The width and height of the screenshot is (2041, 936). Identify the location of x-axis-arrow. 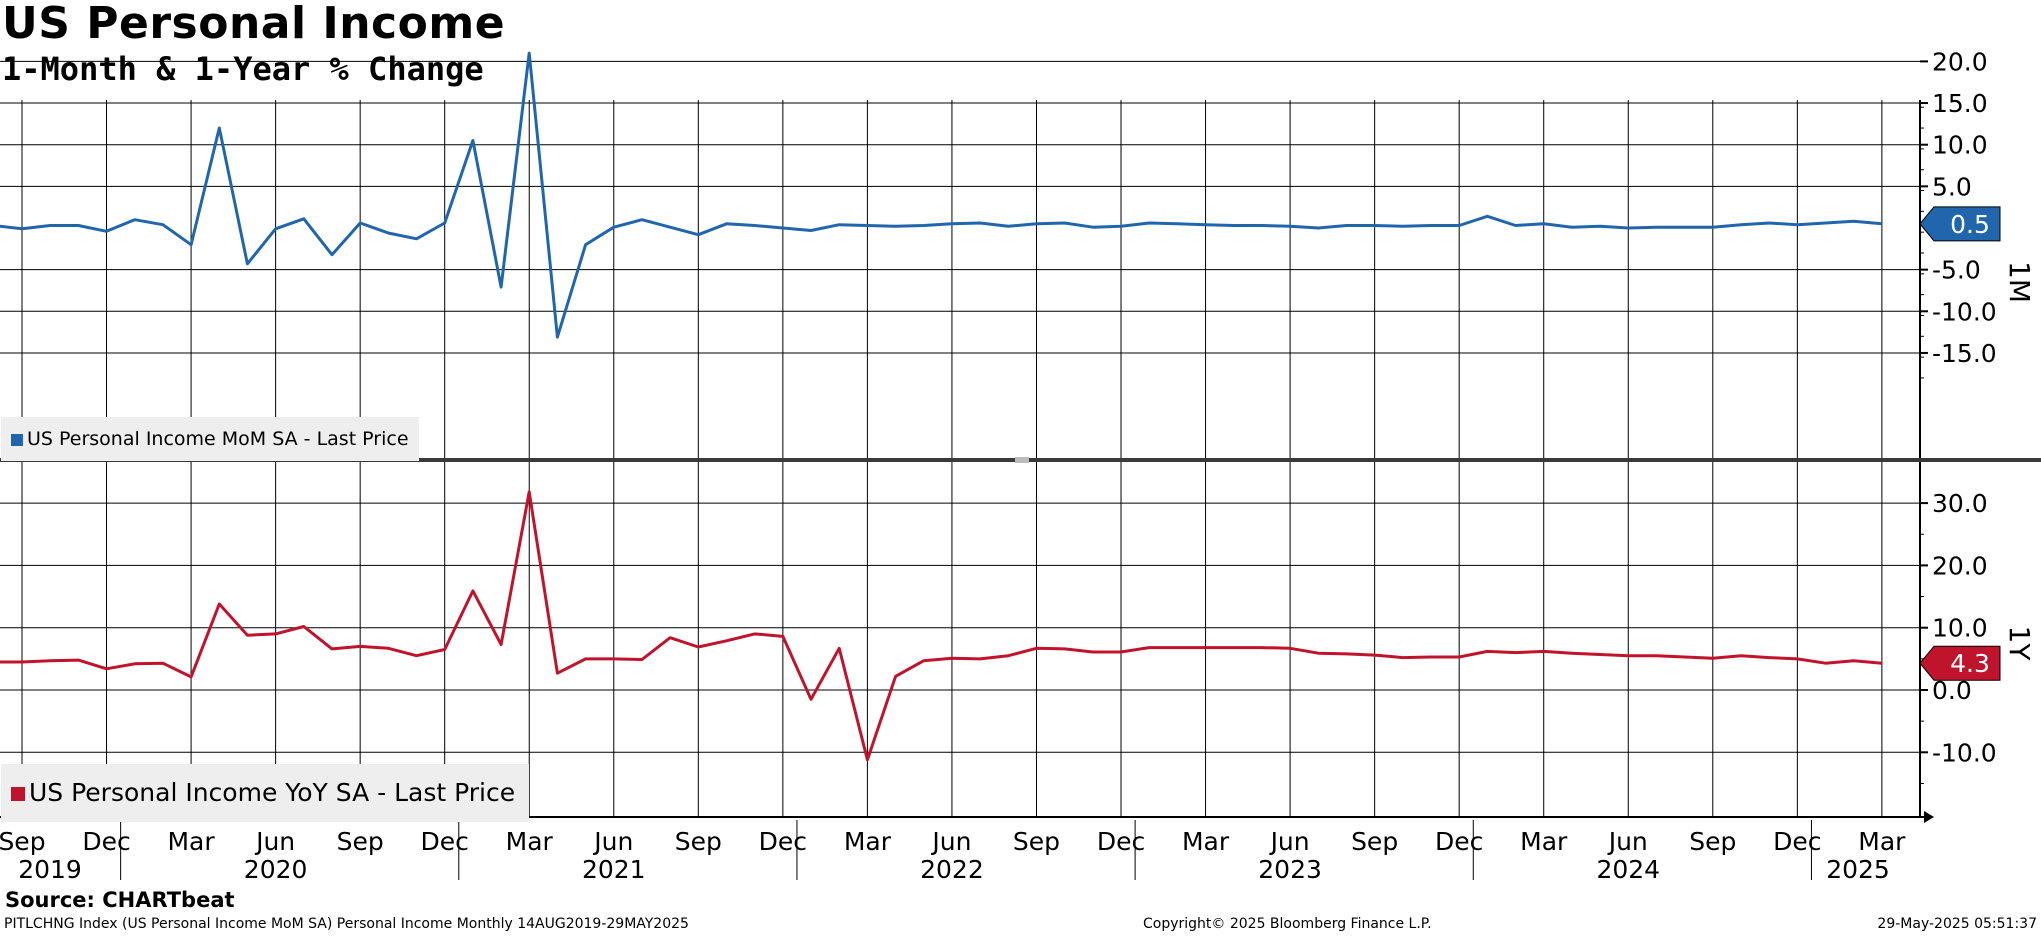
(1929, 817).